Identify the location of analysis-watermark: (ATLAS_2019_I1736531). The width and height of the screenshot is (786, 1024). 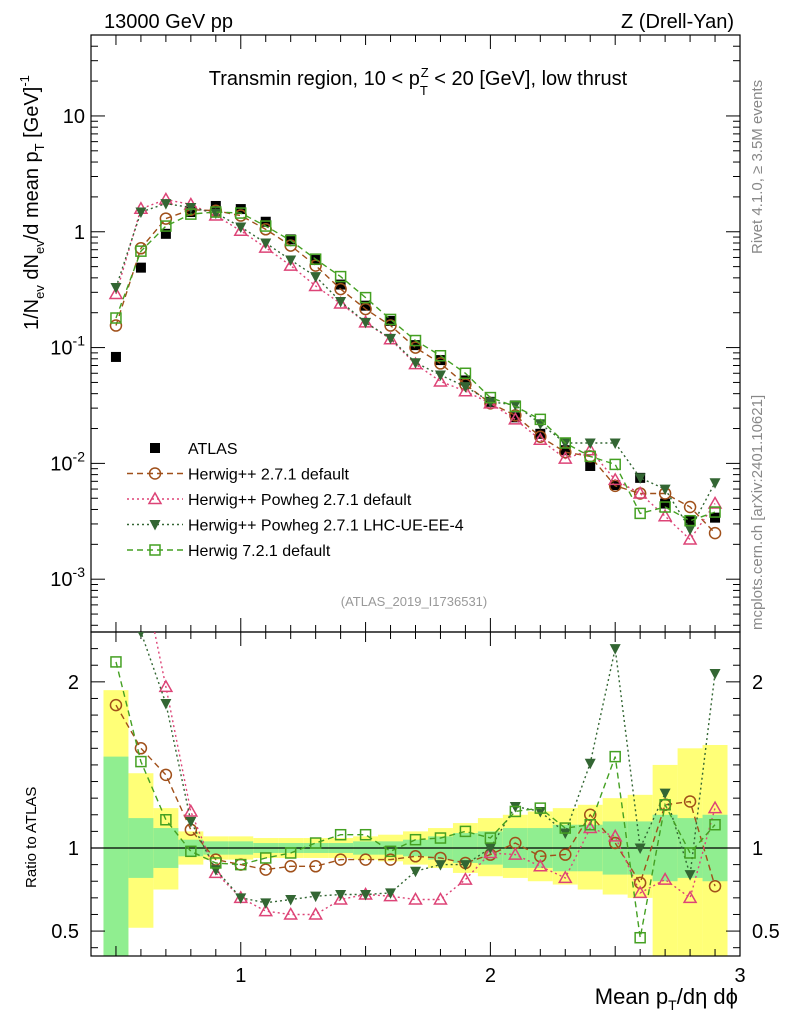
(414, 601).